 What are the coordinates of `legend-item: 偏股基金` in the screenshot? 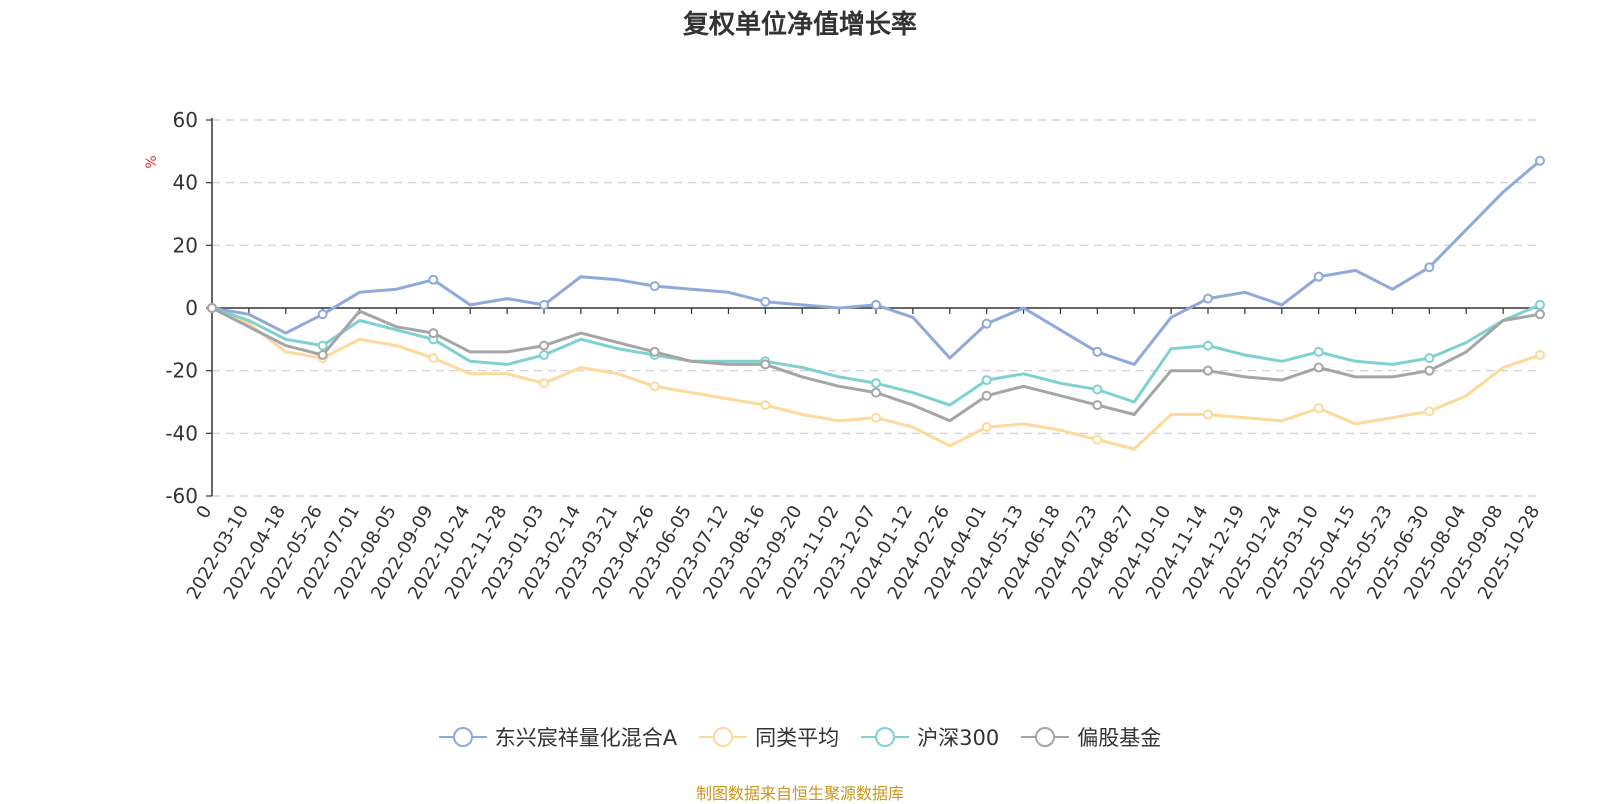 It's located at (1091, 737).